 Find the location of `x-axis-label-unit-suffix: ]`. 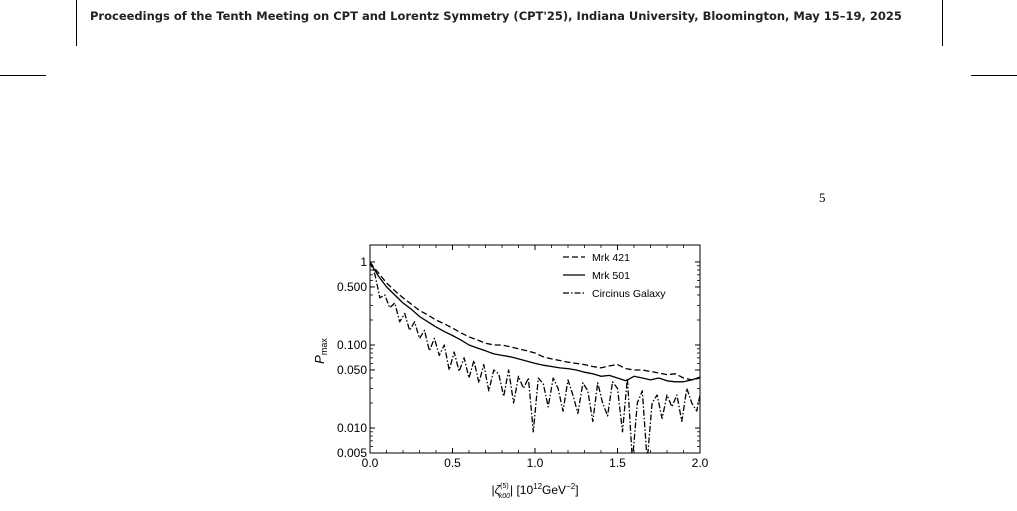

x-axis-label-unit-suffix: ] is located at coordinates (576, 490).